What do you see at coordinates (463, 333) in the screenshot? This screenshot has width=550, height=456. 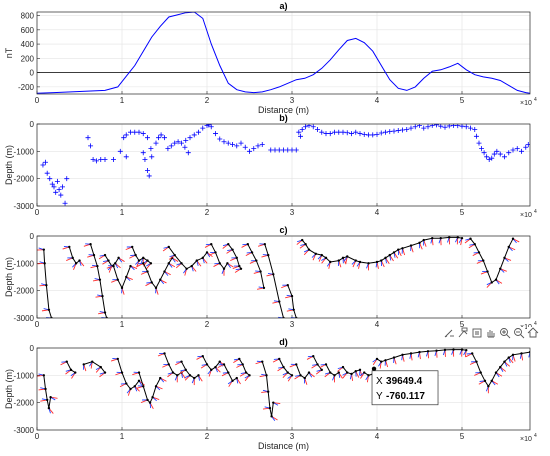 I see `data-tip-icon` at bounding box center [463, 333].